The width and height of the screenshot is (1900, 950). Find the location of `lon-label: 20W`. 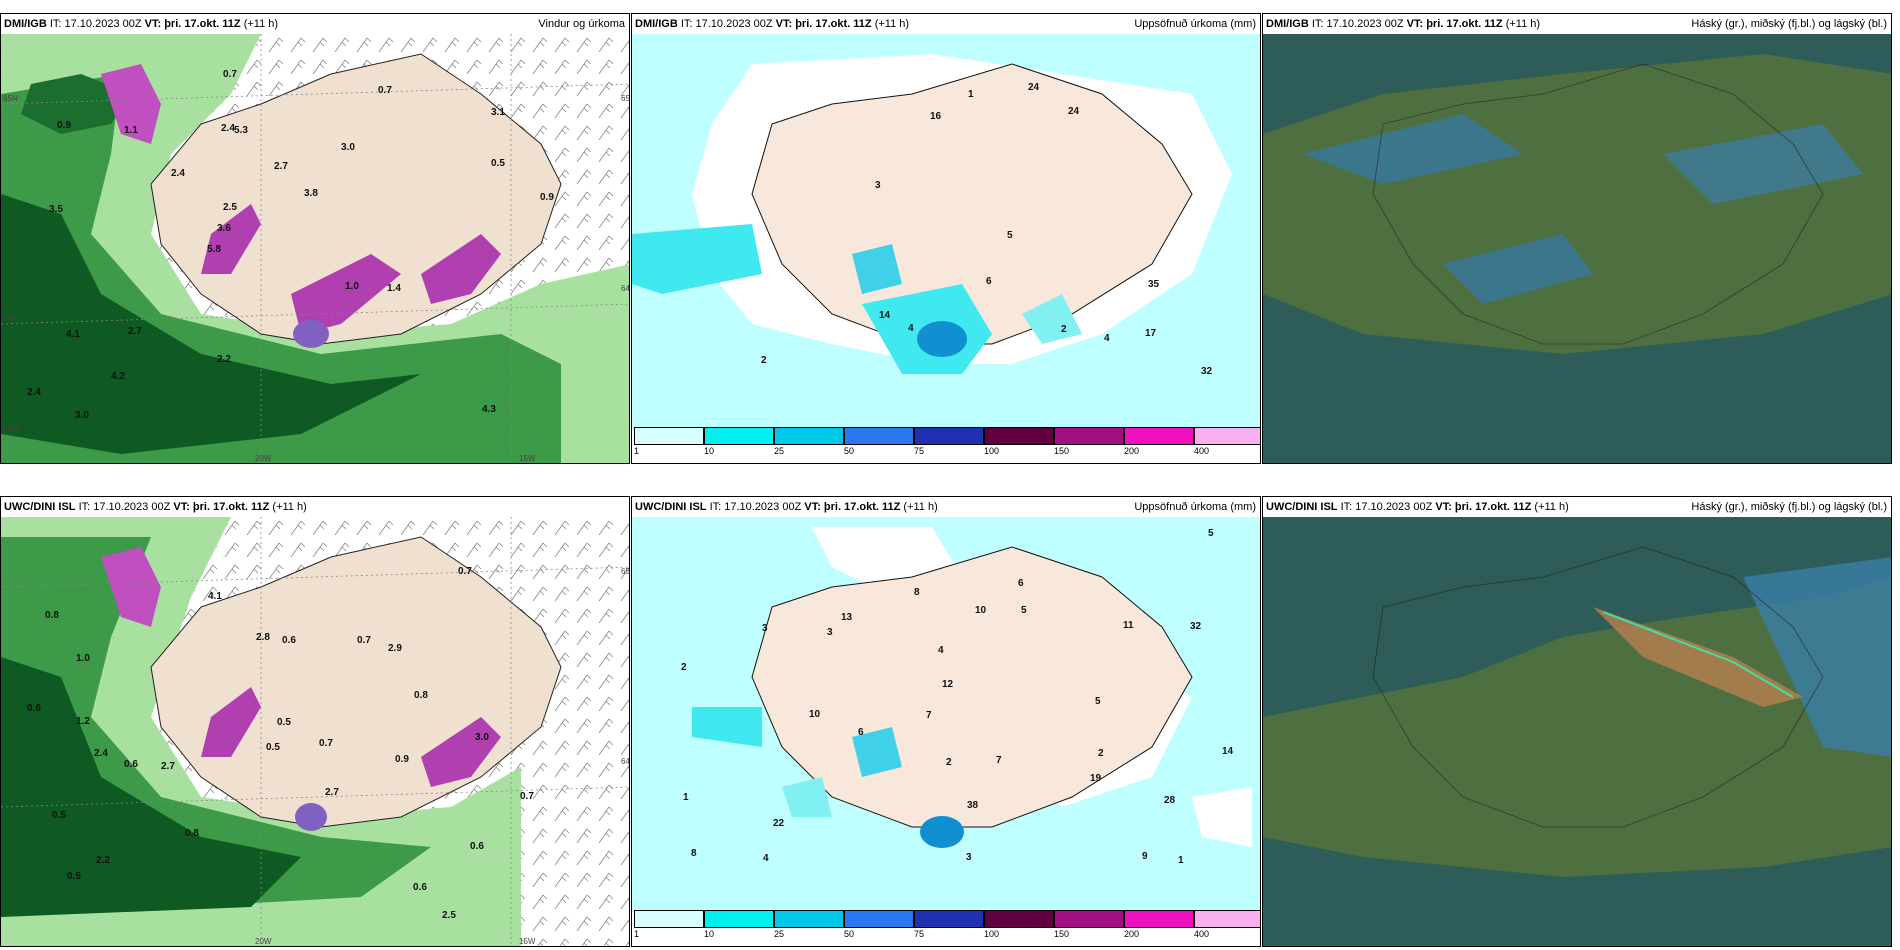

lon-label: 20W is located at coordinates (263, 458).